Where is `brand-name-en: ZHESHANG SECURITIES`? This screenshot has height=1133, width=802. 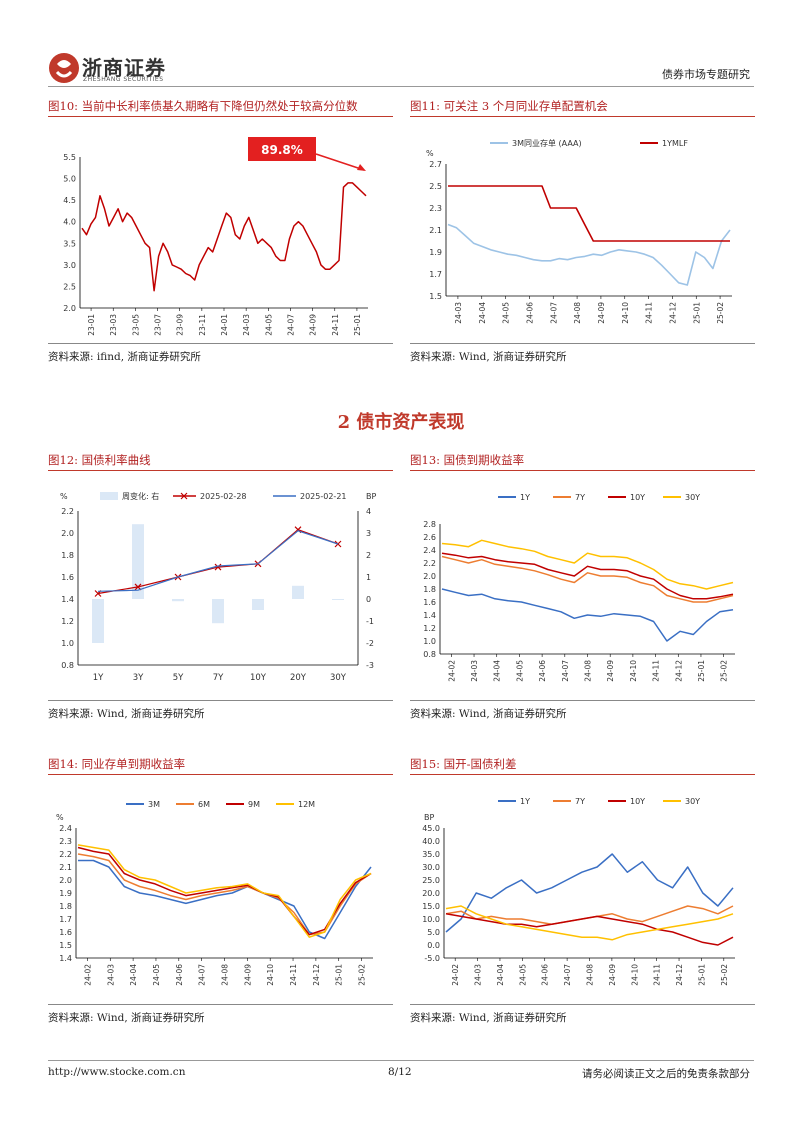
brand-name-en: ZHESHANG SECURITIES is located at coordinates (123, 79).